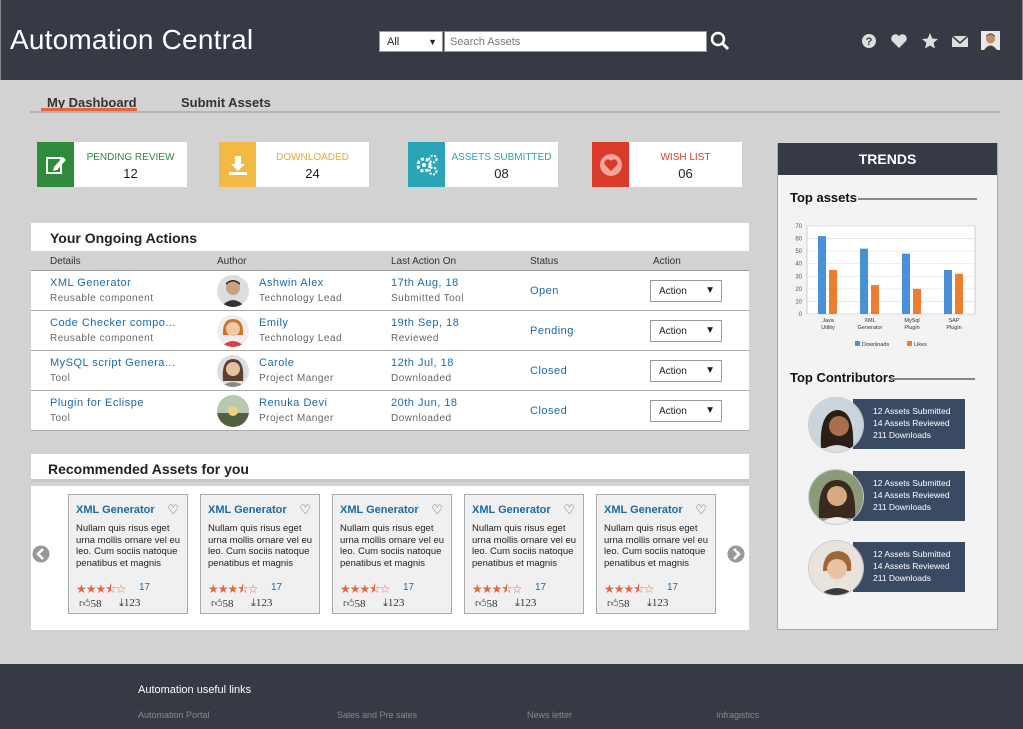 The image size is (1023, 729). Describe the element at coordinates (930, 41) in the screenshot. I see `star-icon` at that location.